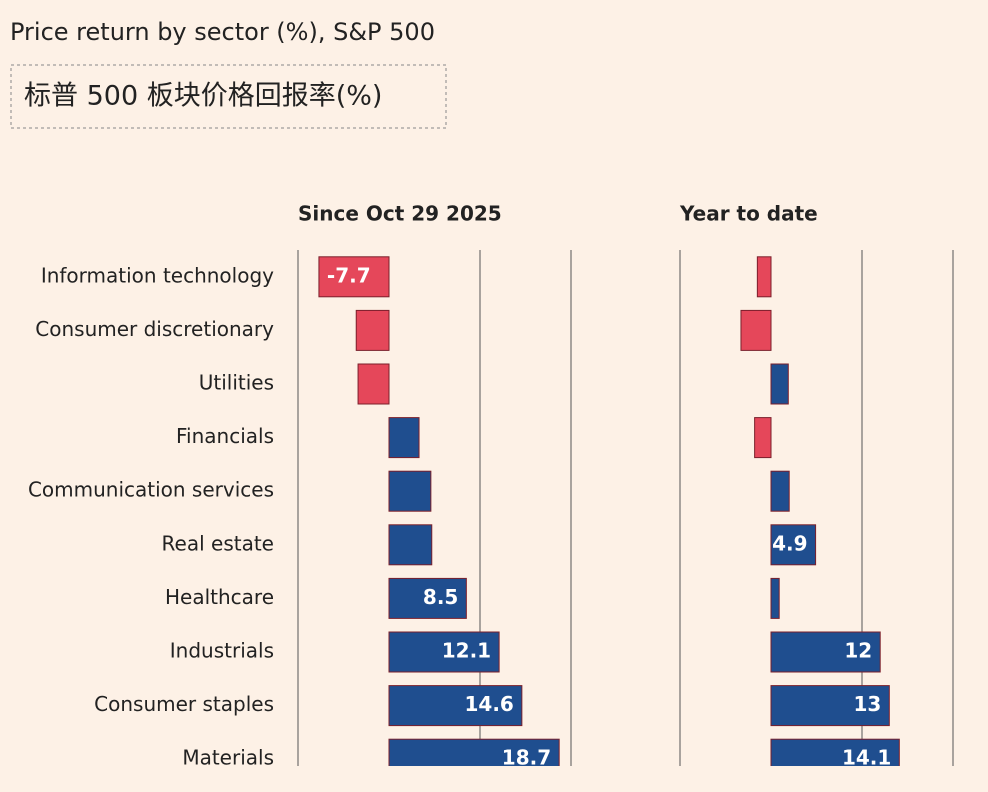 This screenshot has width=988, height=792. I want to click on category-label: Consumer discretionary, so click(154, 329).